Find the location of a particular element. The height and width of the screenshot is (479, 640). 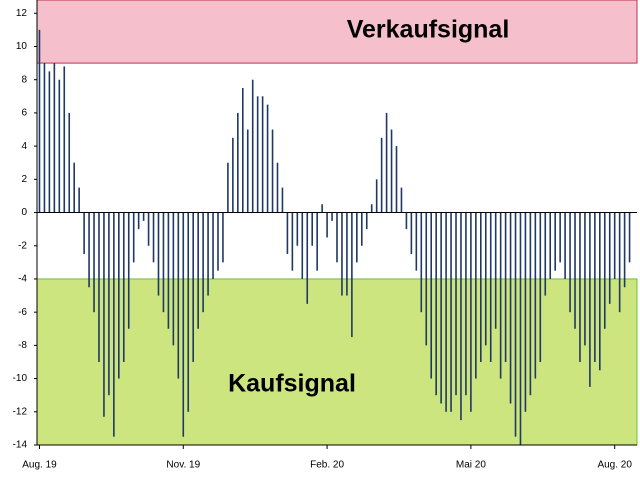

y-tick-label: 10 is located at coordinates (22, 46).